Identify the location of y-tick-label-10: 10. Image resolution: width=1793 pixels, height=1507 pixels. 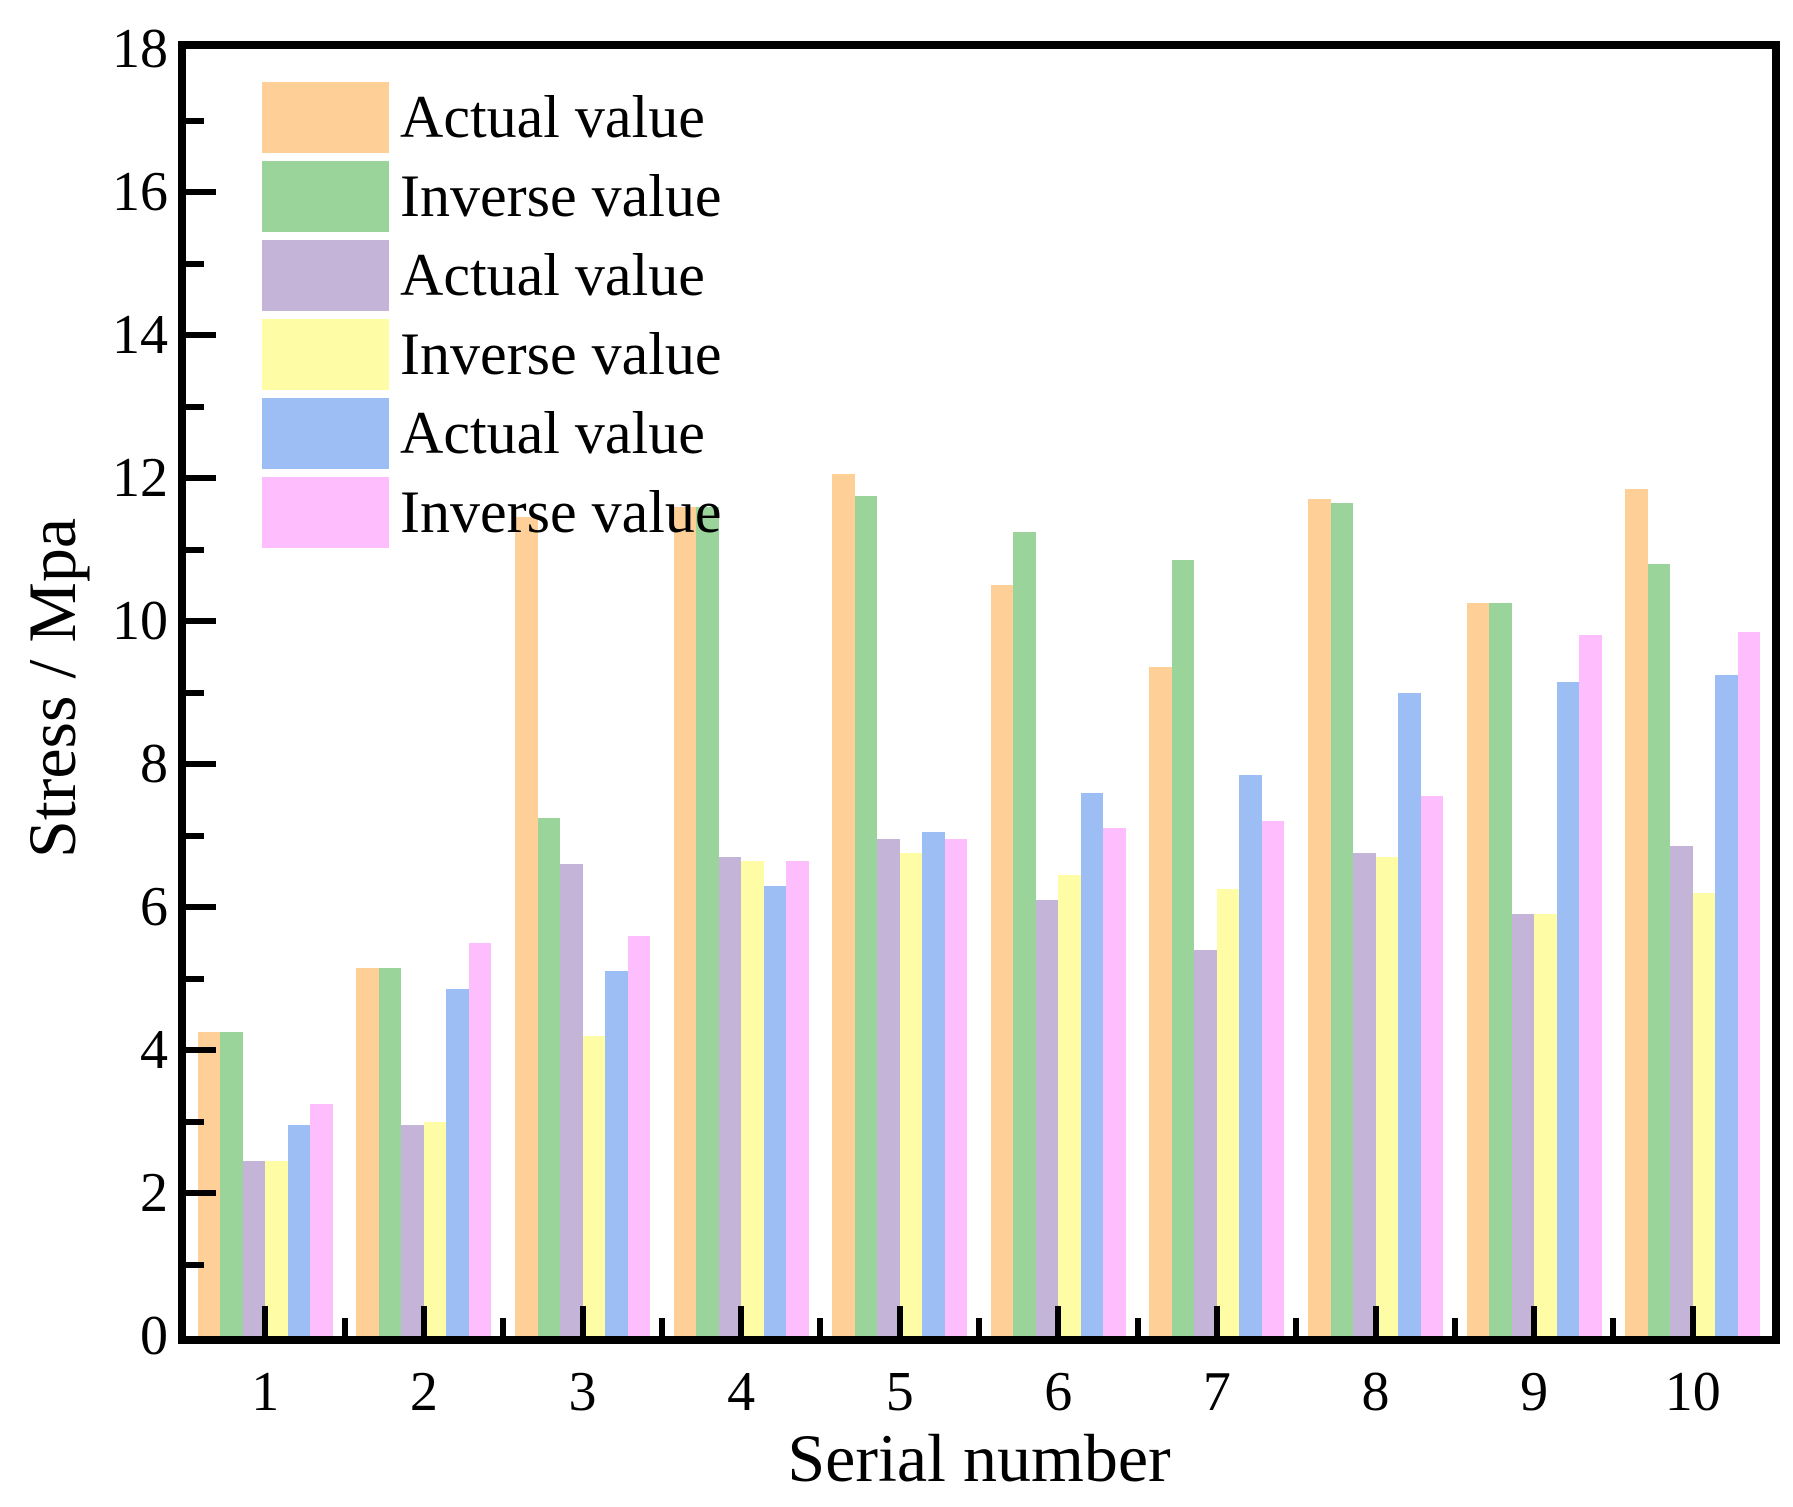
(140, 621).